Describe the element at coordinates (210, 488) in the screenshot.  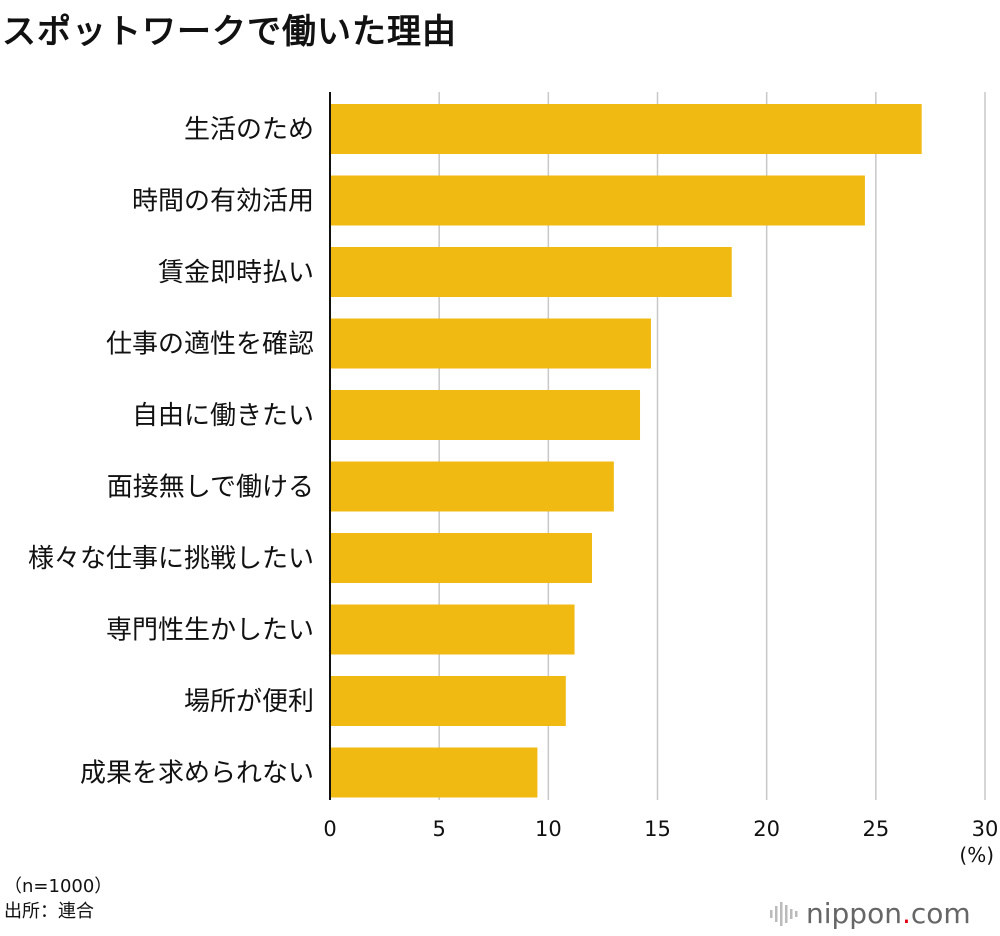
I see `category-label: 面接無しで働ける` at that location.